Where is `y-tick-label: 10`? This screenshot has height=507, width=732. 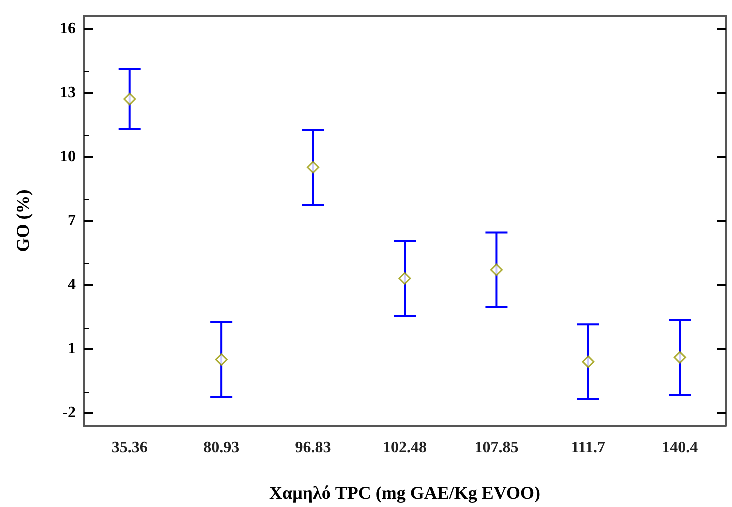
y-tick-label: 10 is located at coordinates (68, 157).